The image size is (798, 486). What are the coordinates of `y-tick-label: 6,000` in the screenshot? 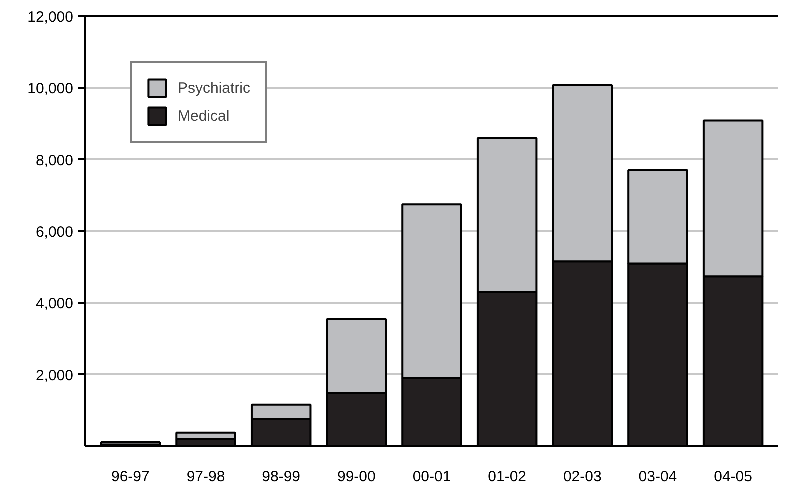 It's located at (55, 232).